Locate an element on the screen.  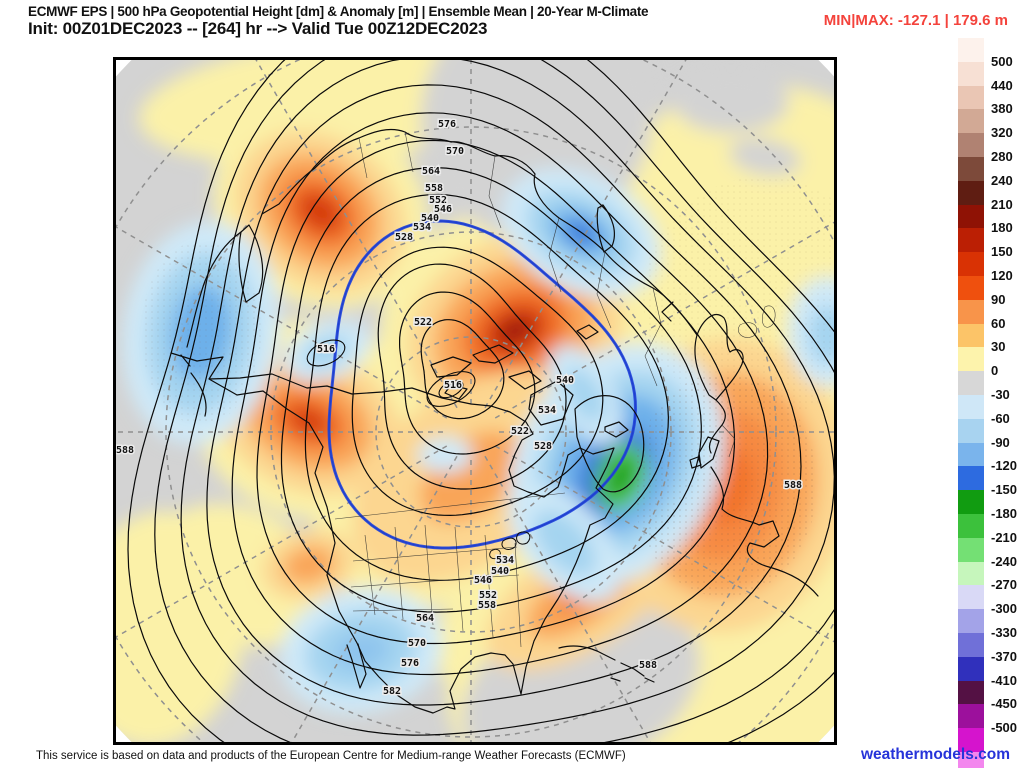
colorbar-tick-label: 380 is located at coordinates (1002, 109).